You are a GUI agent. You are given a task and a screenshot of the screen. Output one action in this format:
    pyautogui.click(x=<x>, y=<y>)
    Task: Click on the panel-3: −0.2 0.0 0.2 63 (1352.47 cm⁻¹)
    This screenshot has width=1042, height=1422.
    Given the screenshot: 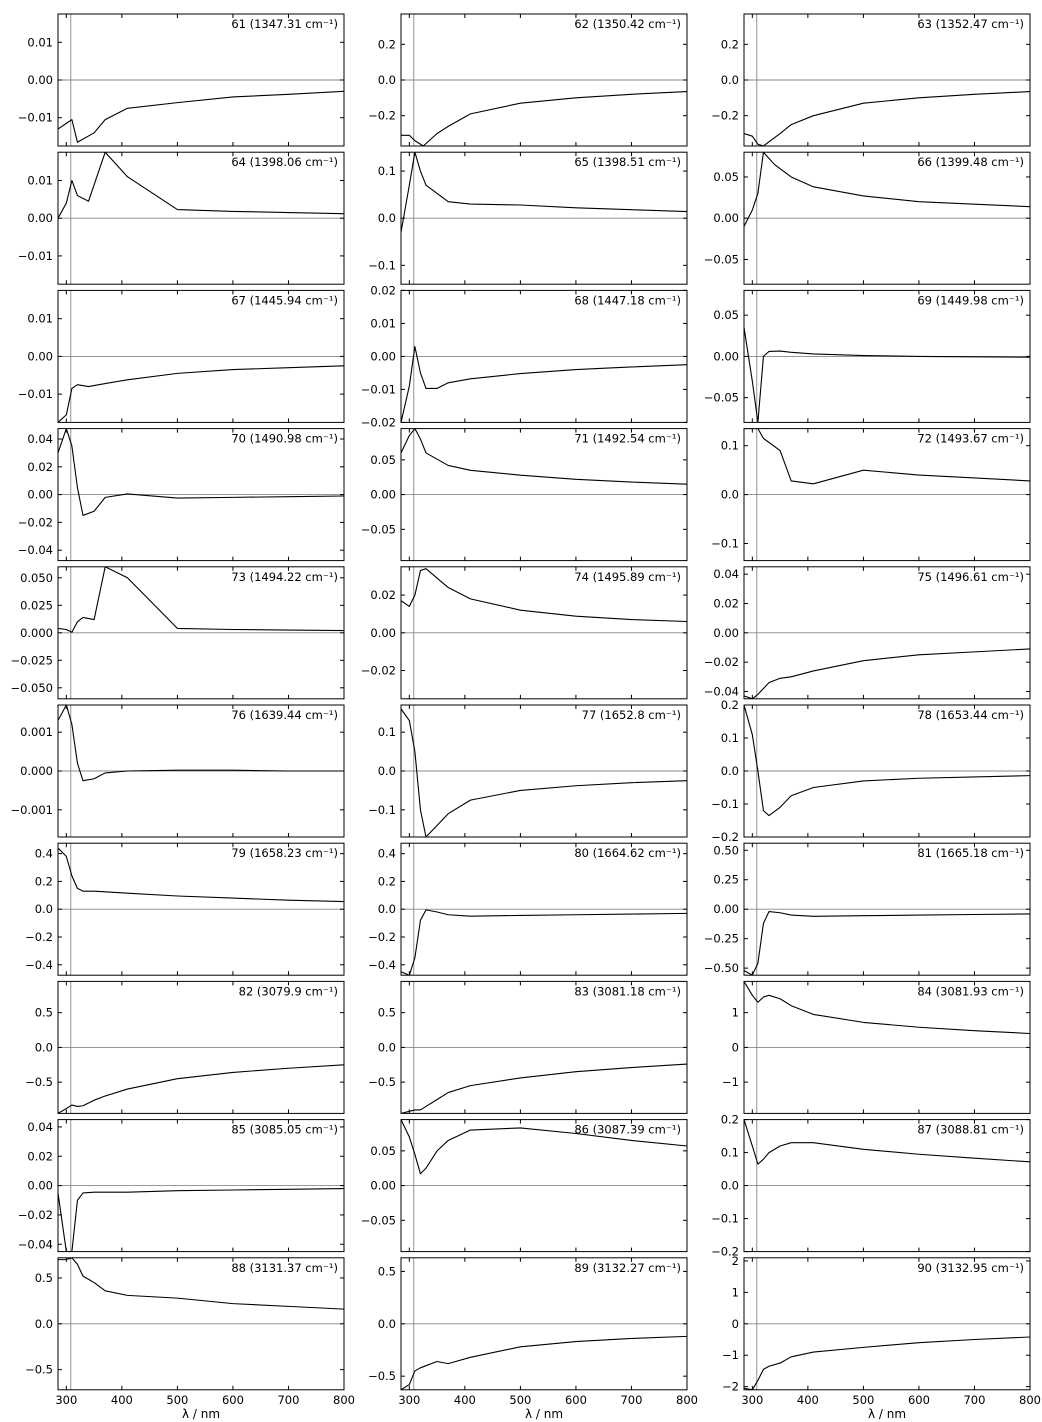 What is the action you would take?
    pyautogui.click(x=871, y=80)
    